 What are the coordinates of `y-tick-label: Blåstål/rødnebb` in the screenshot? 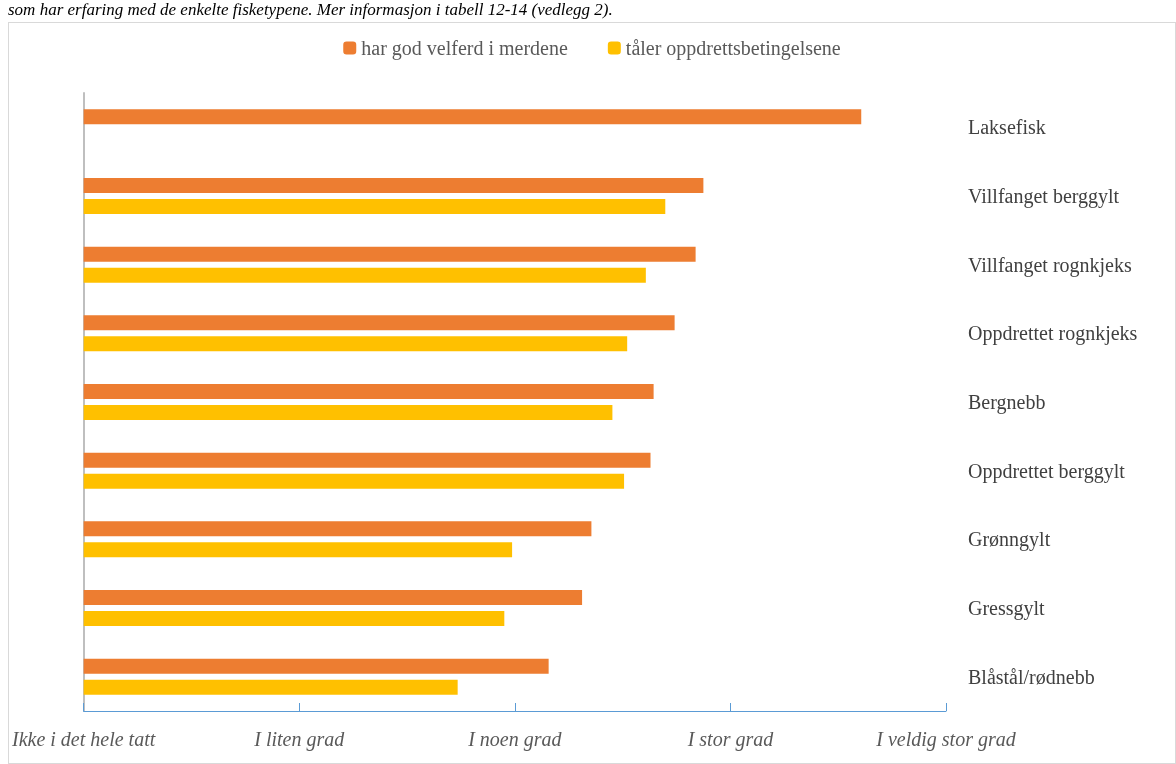 It's located at (1031, 676).